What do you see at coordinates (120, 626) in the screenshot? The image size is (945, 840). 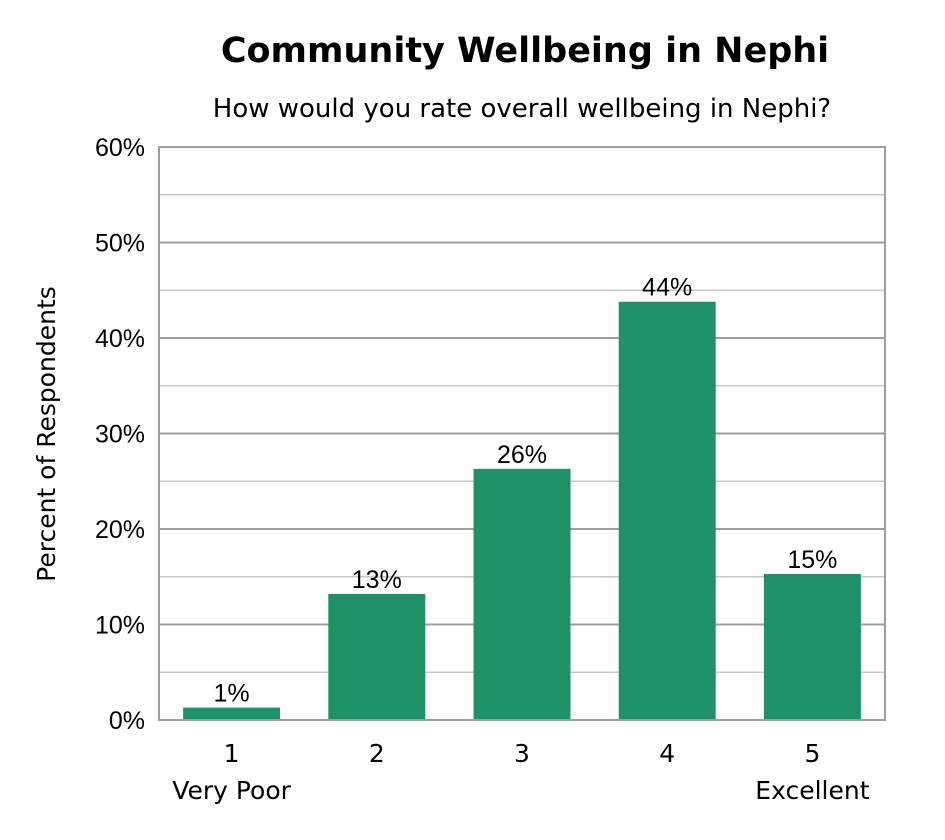 I see `y-tick-label: 10%` at bounding box center [120, 626].